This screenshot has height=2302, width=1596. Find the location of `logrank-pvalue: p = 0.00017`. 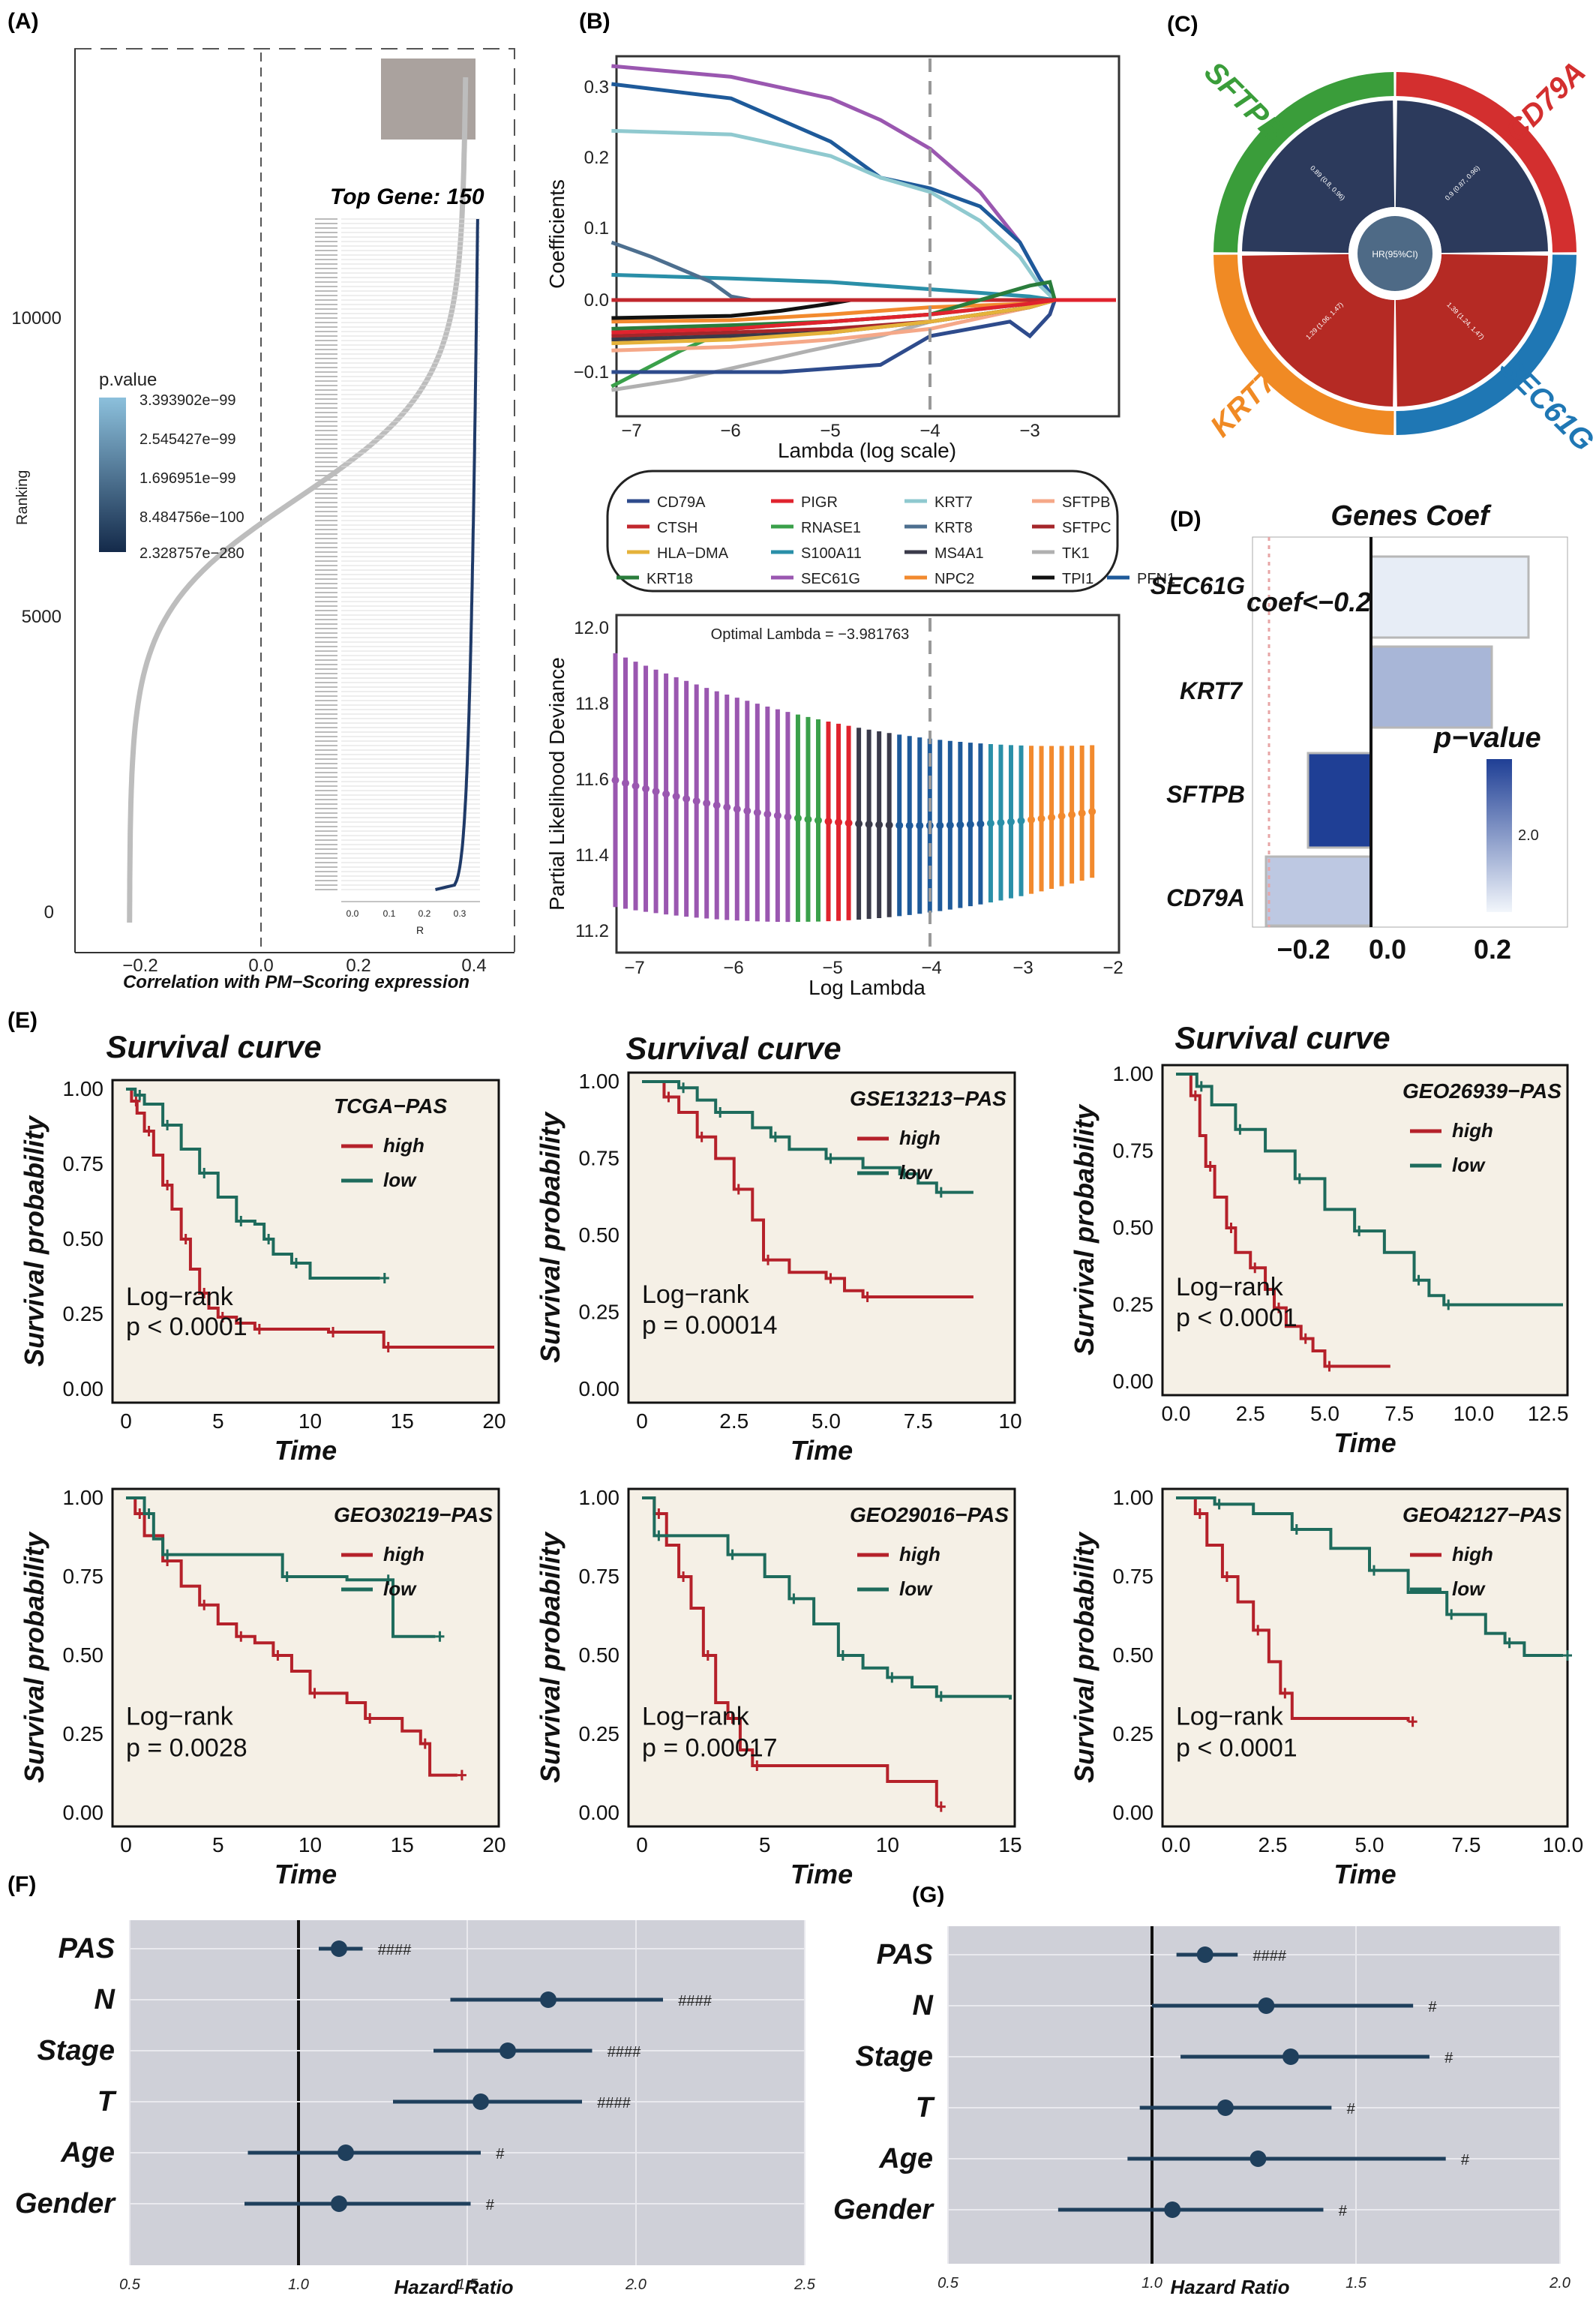

logrank-pvalue: p = 0.00017 is located at coordinates (710, 1747).